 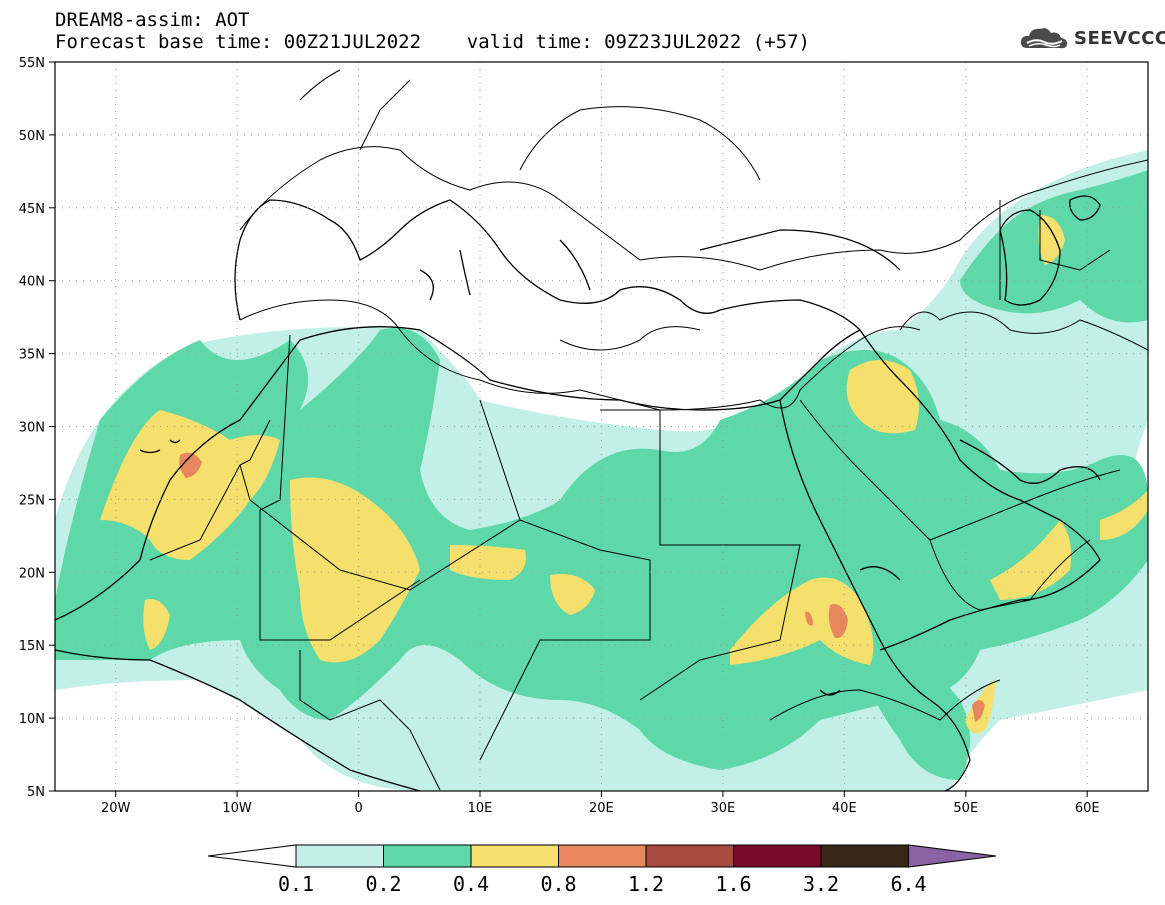 What do you see at coordinates (355, 570) in the screenshot?
I see `aot-band-0-4-sahel` at bounding box center [355, 570].